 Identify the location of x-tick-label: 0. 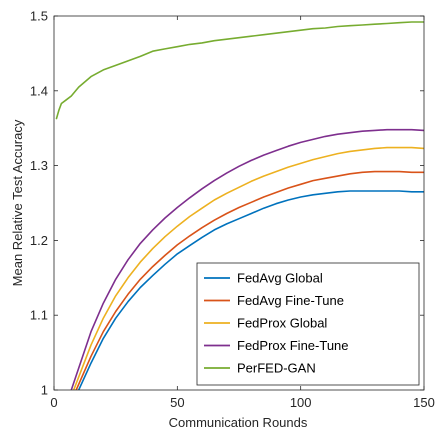
(53, 402).